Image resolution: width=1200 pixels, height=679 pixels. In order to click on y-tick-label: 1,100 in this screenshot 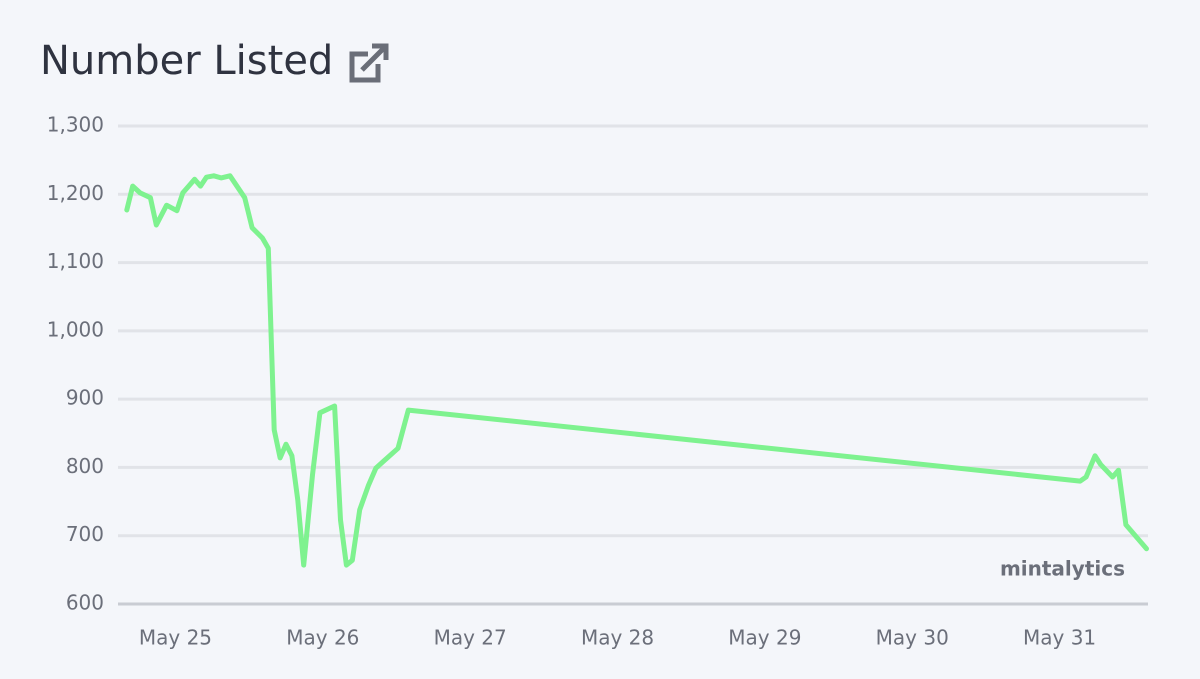, I will do `click(75, 261)`.